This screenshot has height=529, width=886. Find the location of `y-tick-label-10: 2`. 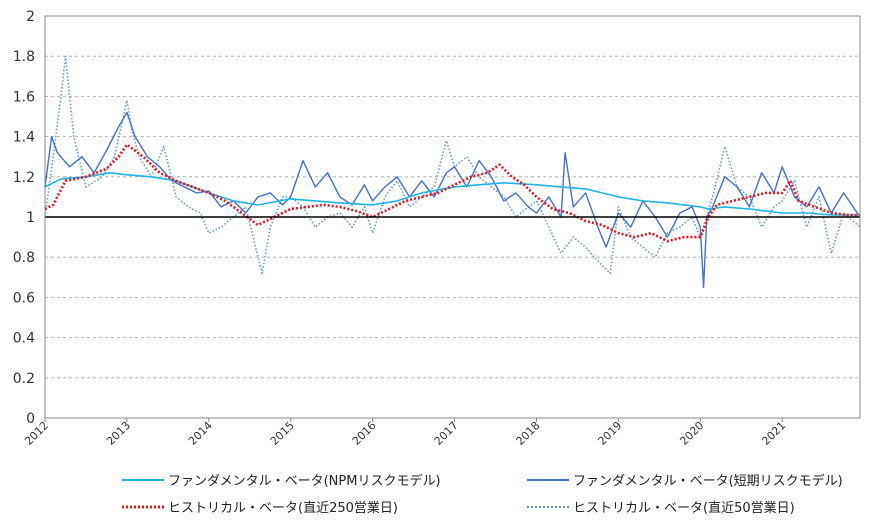

y-tick-label-10: 2 is located at coordinates (30, 17).